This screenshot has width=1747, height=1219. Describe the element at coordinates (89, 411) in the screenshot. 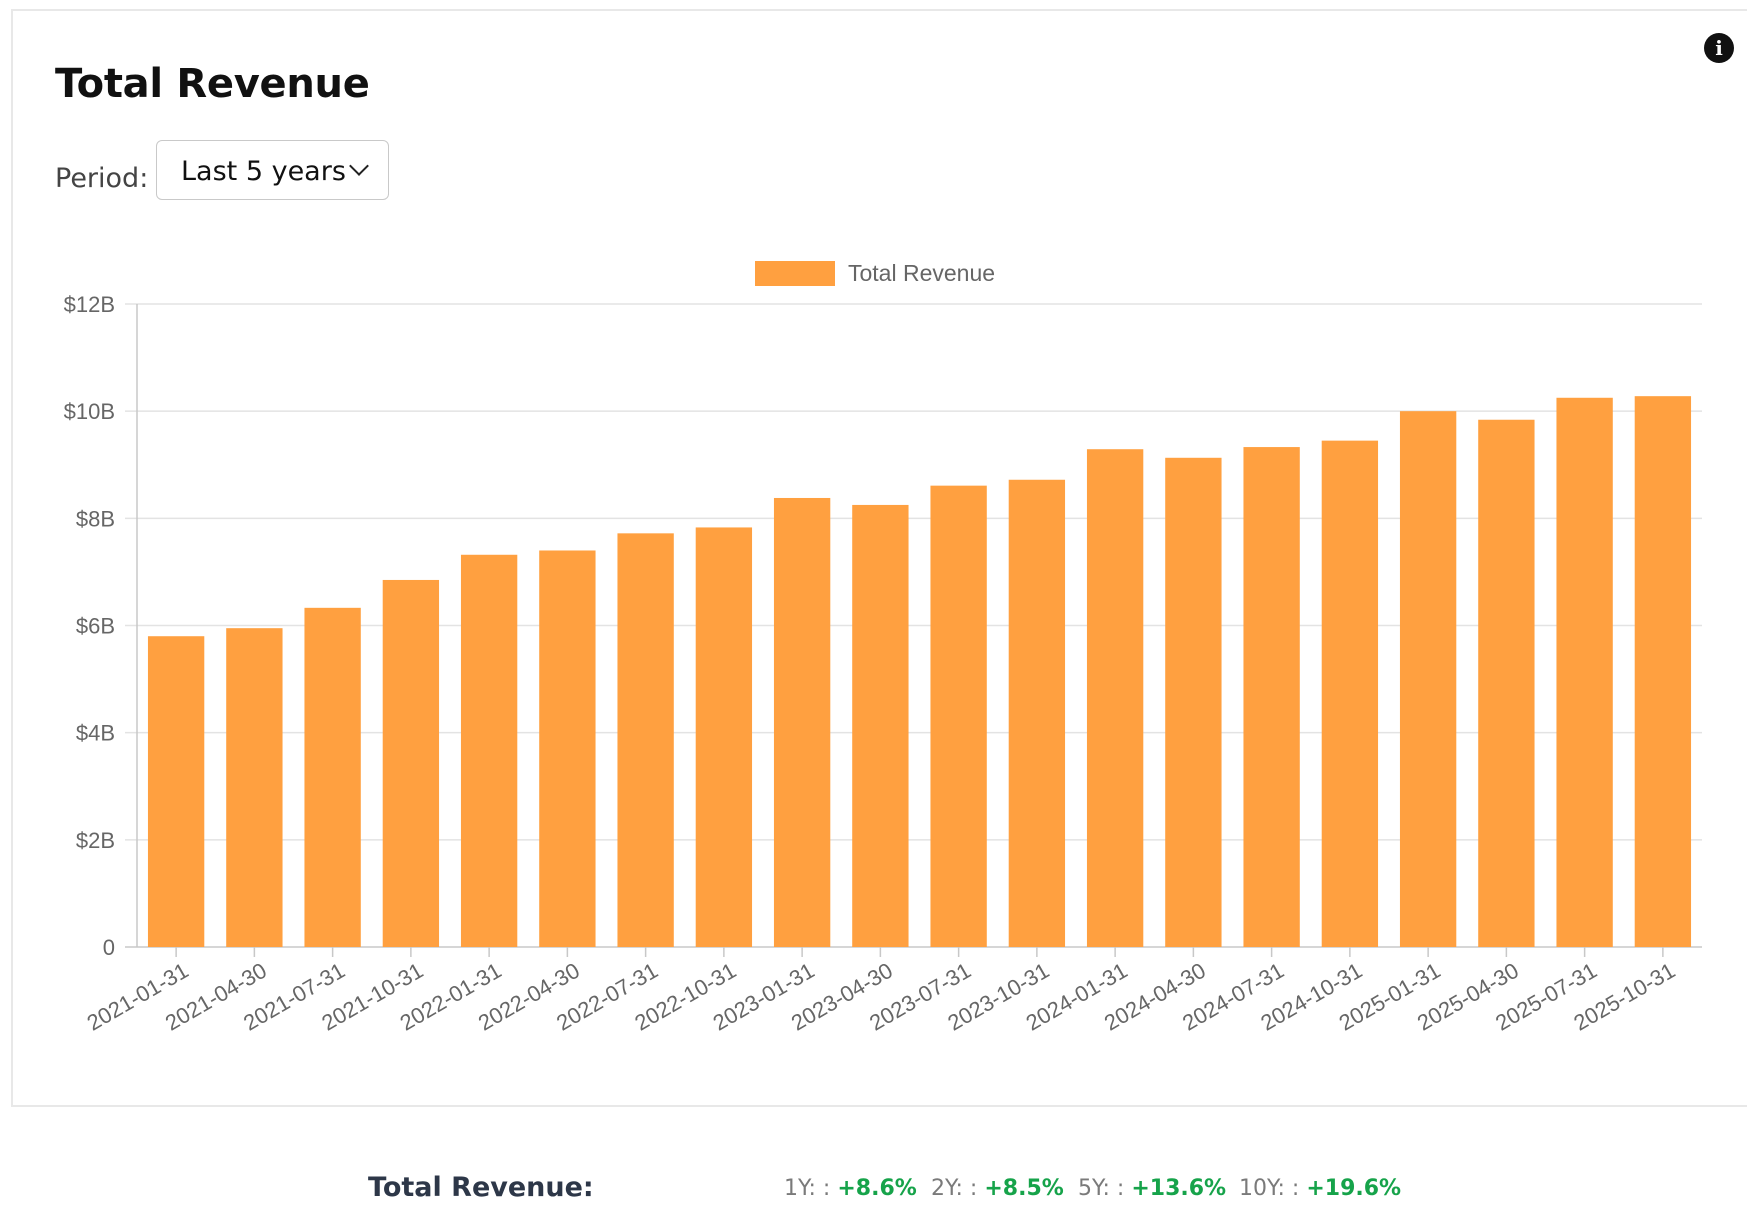

I see `y-tick-label: $10B` at that location.